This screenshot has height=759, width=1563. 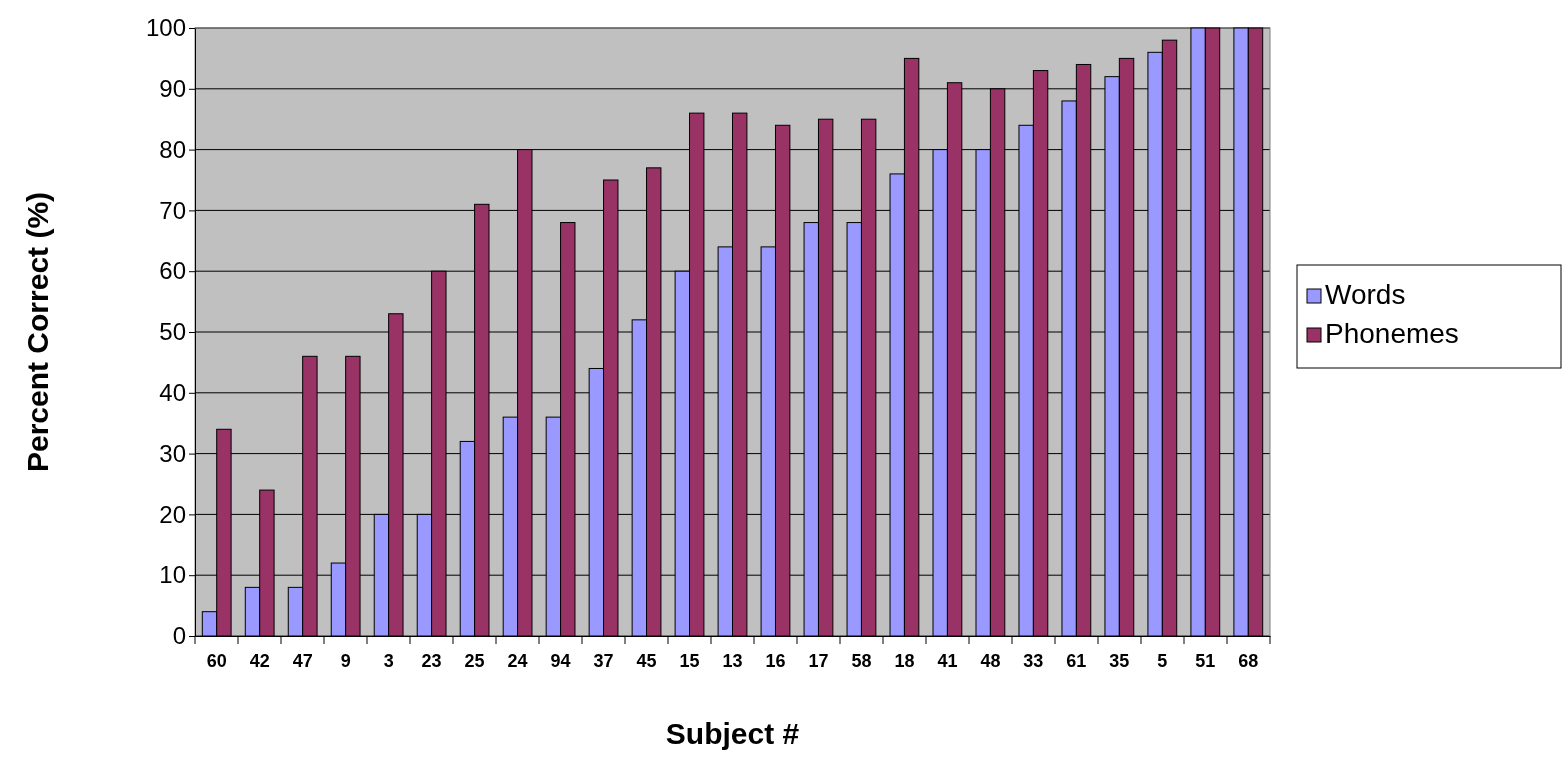 What do you see at coordinates (775, 660) in the screenshot?
I see `x-tick-label: 16` at bounding box center [775, 660].